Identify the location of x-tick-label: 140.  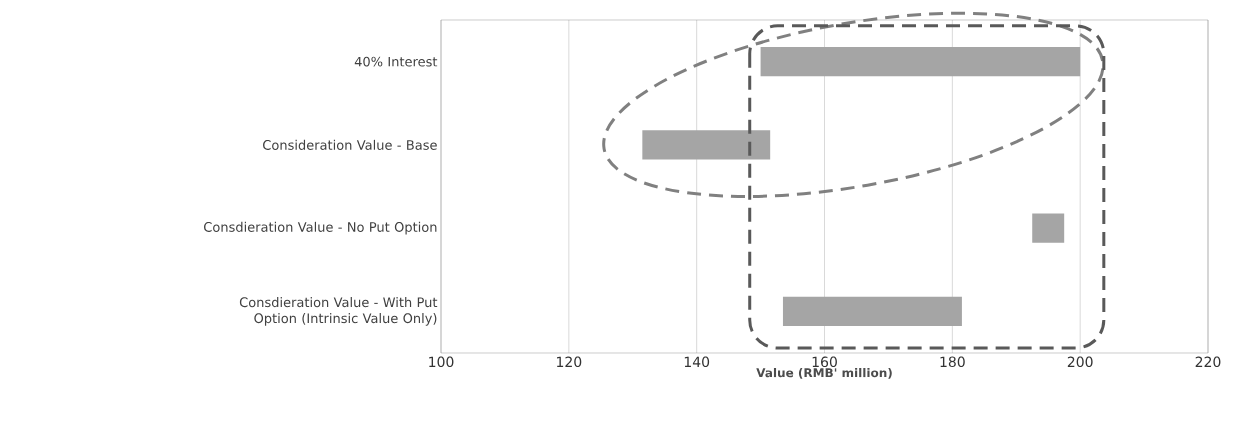
(697, 362).